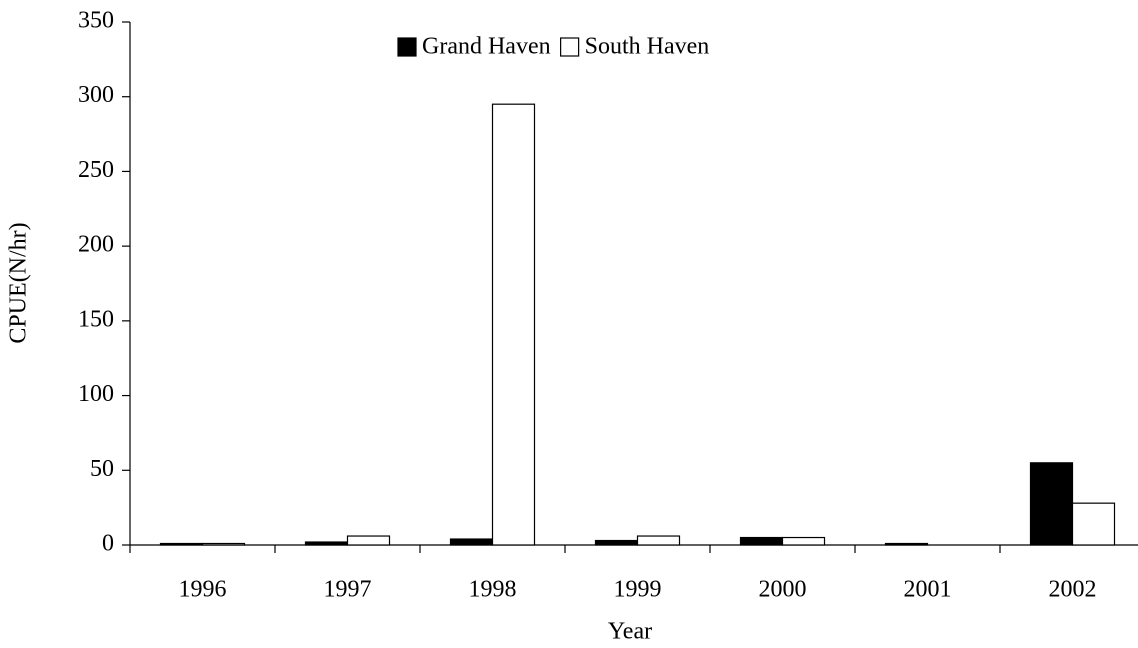 The width and height of the screenshot is (1138, 648). I want to click on legend-label: Grand Haven, so click(486, 47).